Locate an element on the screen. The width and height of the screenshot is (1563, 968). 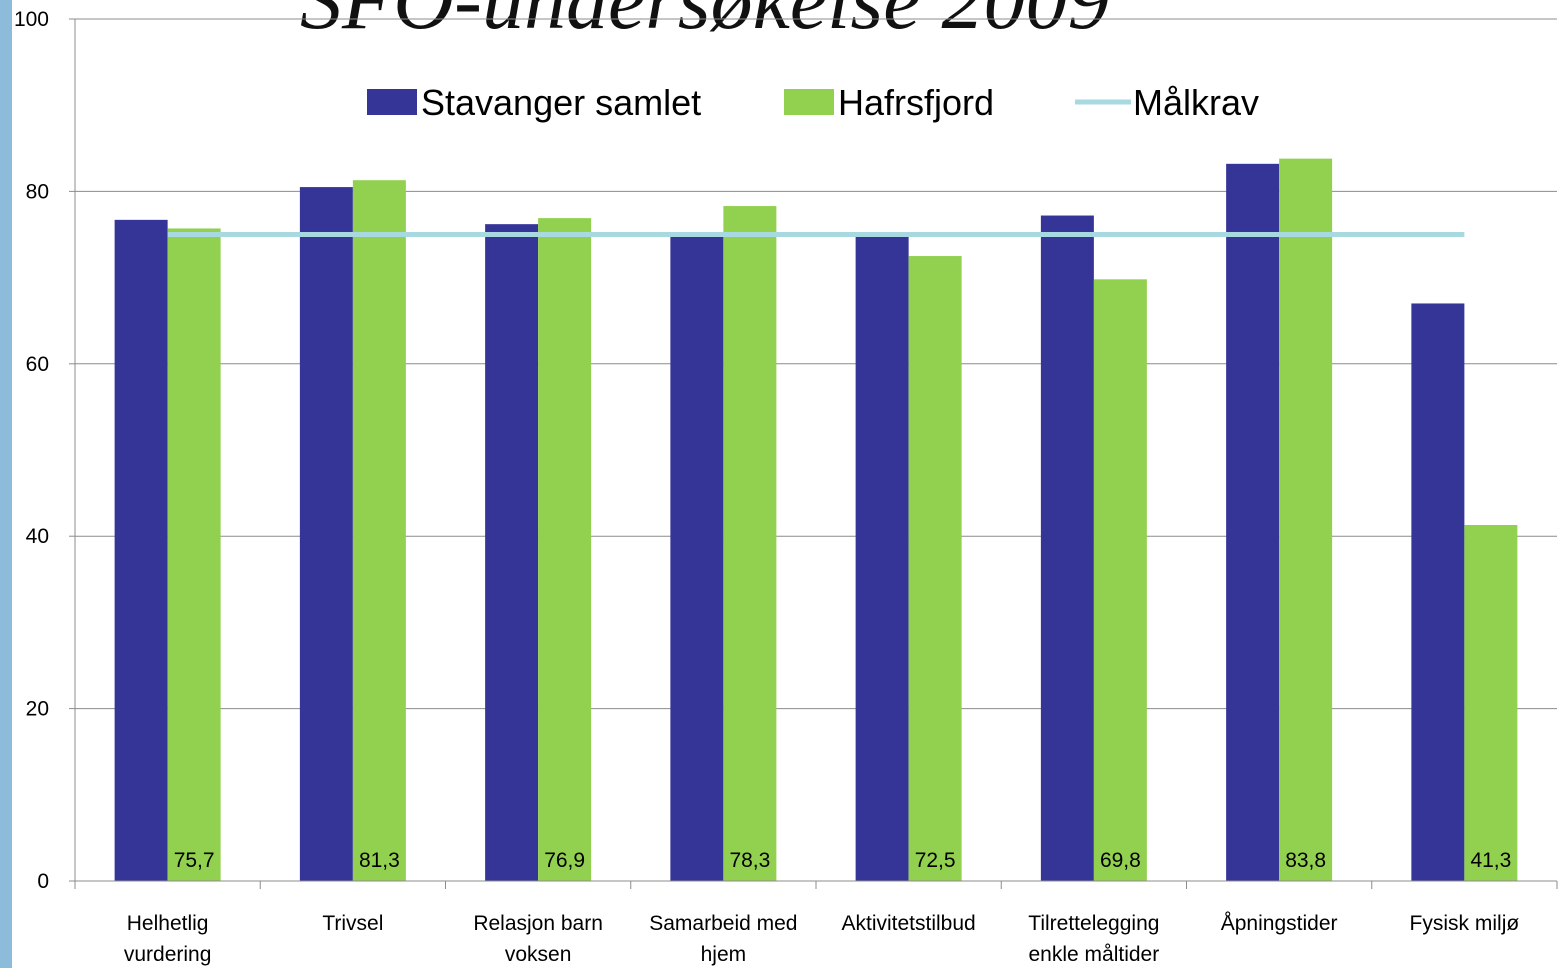
data-label: 41,3 is located at coordinates (1490, 860).